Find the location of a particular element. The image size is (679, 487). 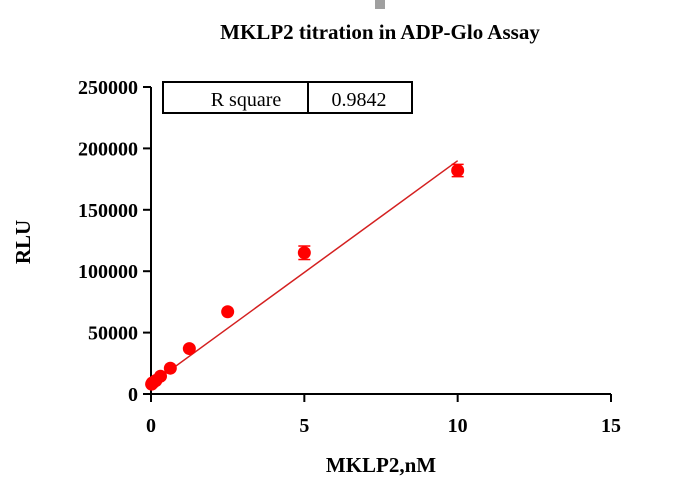

r-square-box: R square 0.9842 is located at coordinates (287, 97).